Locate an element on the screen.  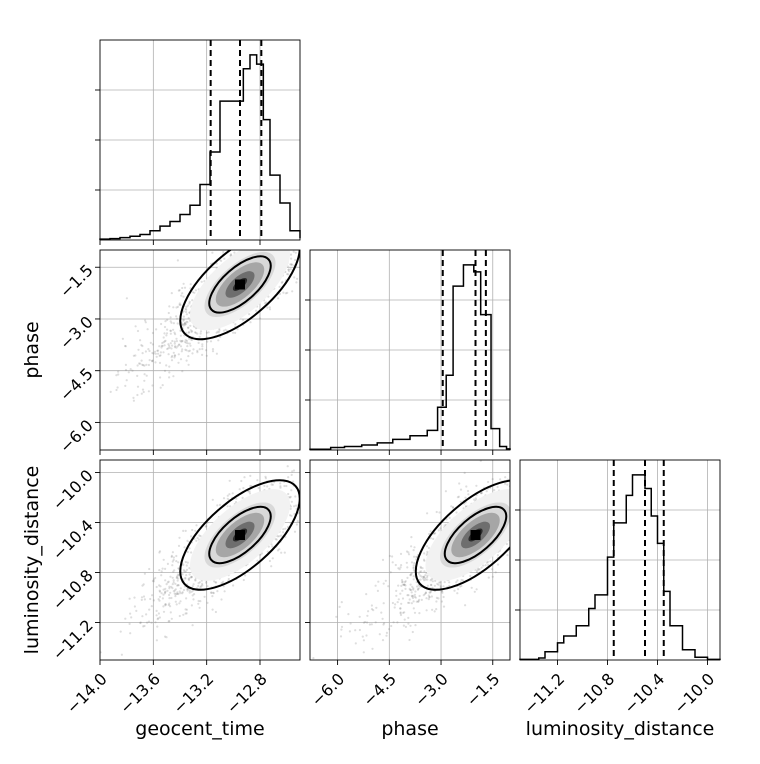
x-axis-title-geocent_time: geocent_time is located at coordinates (199, 729).